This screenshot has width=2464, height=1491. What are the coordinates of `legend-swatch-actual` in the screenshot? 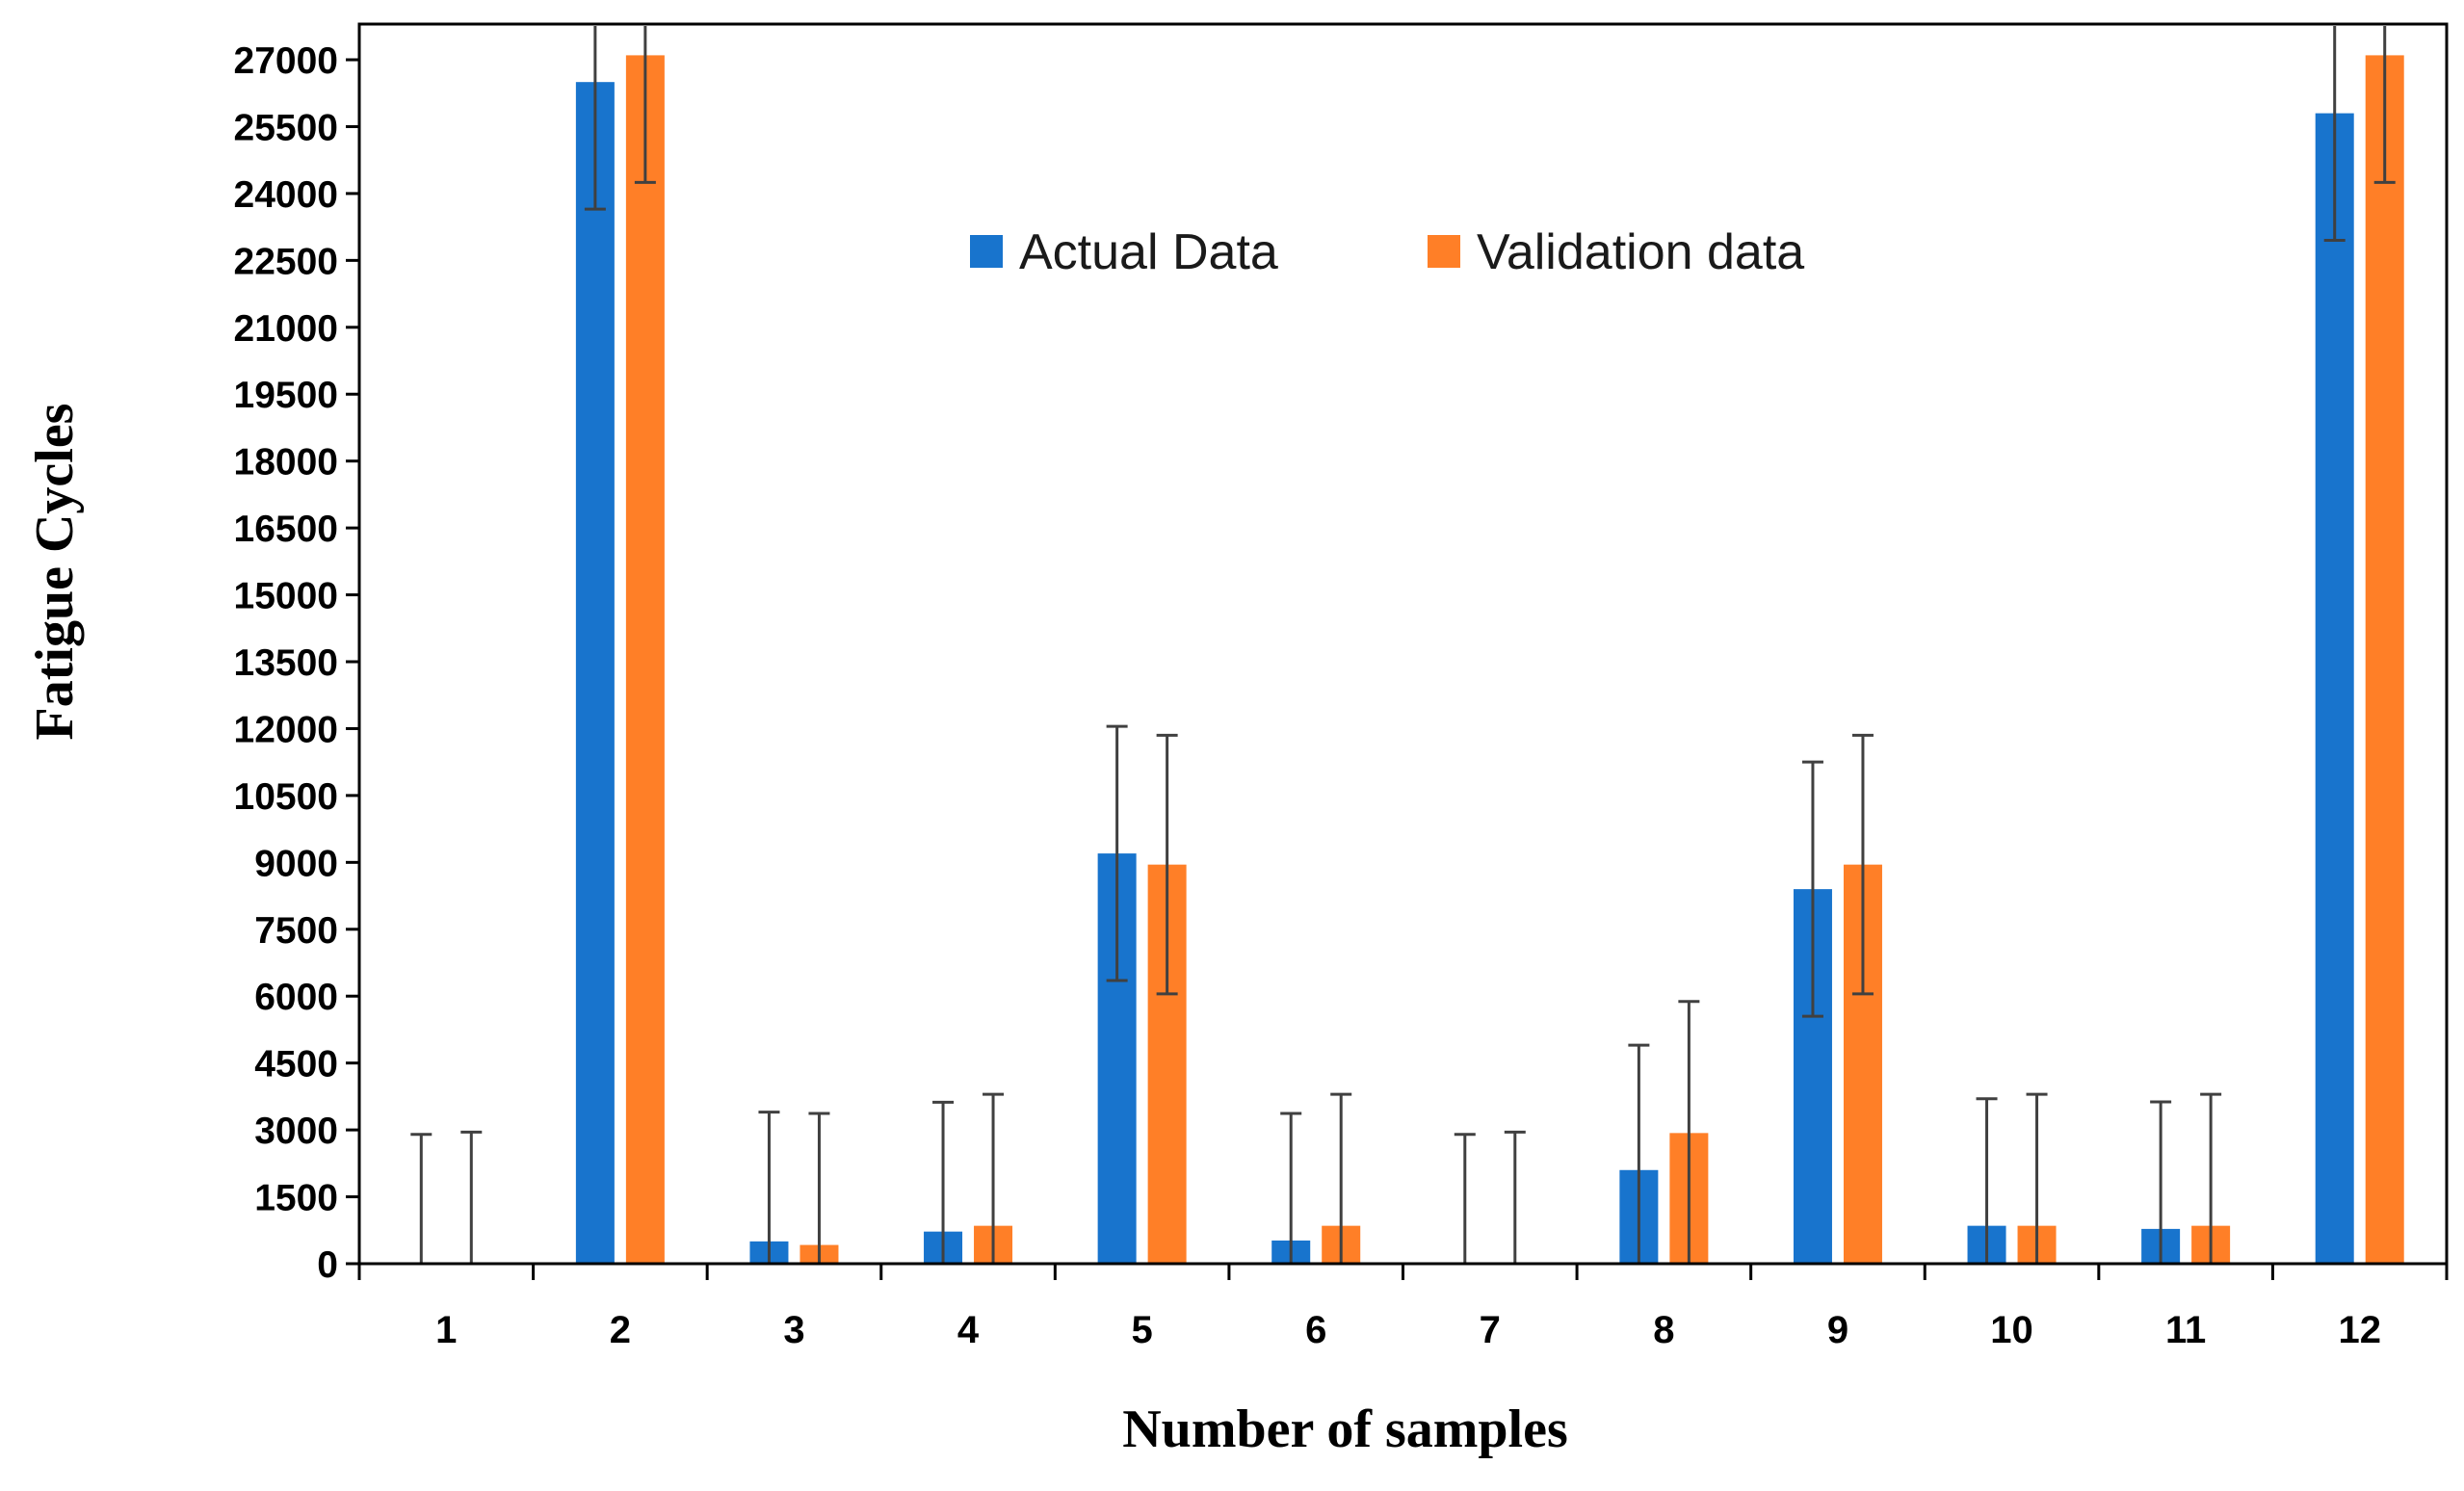 It's located at (986, 251).